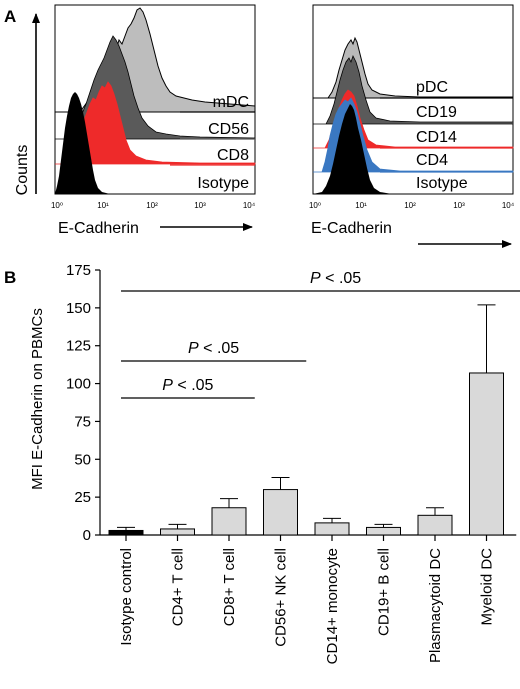  Describe the element at coordinates (231, 102) in the screenshot. I see `legend-mdc: mDC` at that location.